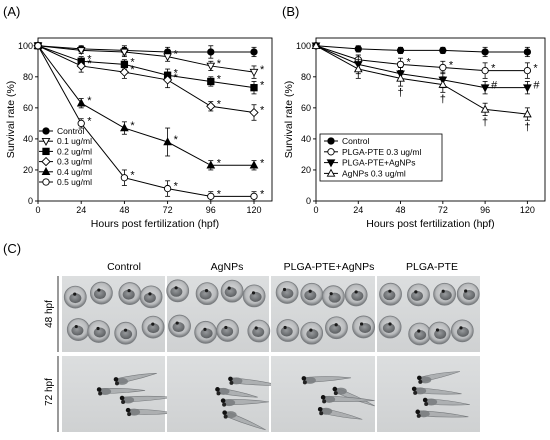 The height and width of the screenshot is (440, 550). Describe the element at coordinates (74, 172) in the screenshot. I see `legend-entry: 0.4 ug/ml` at that location.